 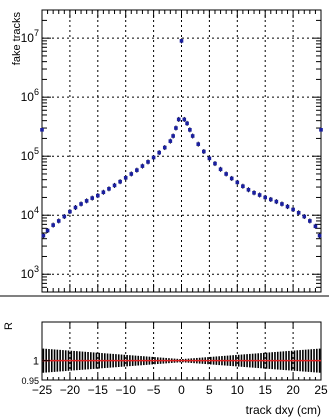 What do you see at coordinates (238, 390) in the screenshot?
I see `bottom-x-tick-label: 10` at bounding box center [238, 390].